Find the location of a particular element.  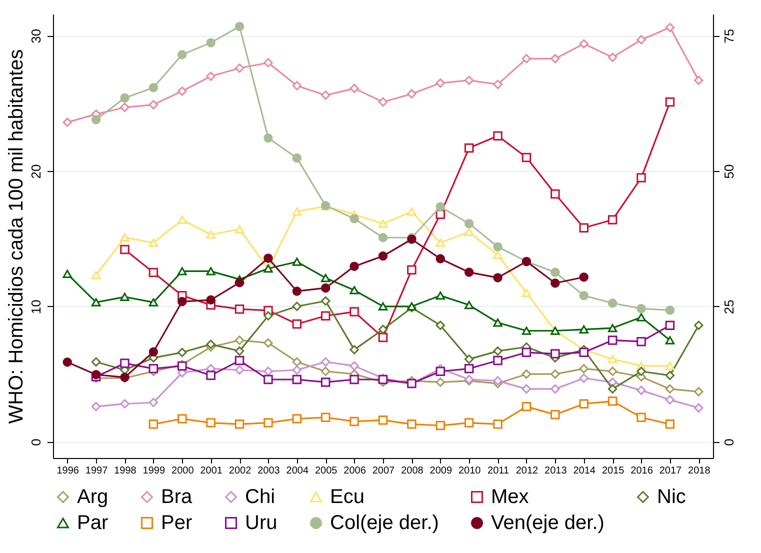

legend-label: Chi is located at coordinates (260, 497).